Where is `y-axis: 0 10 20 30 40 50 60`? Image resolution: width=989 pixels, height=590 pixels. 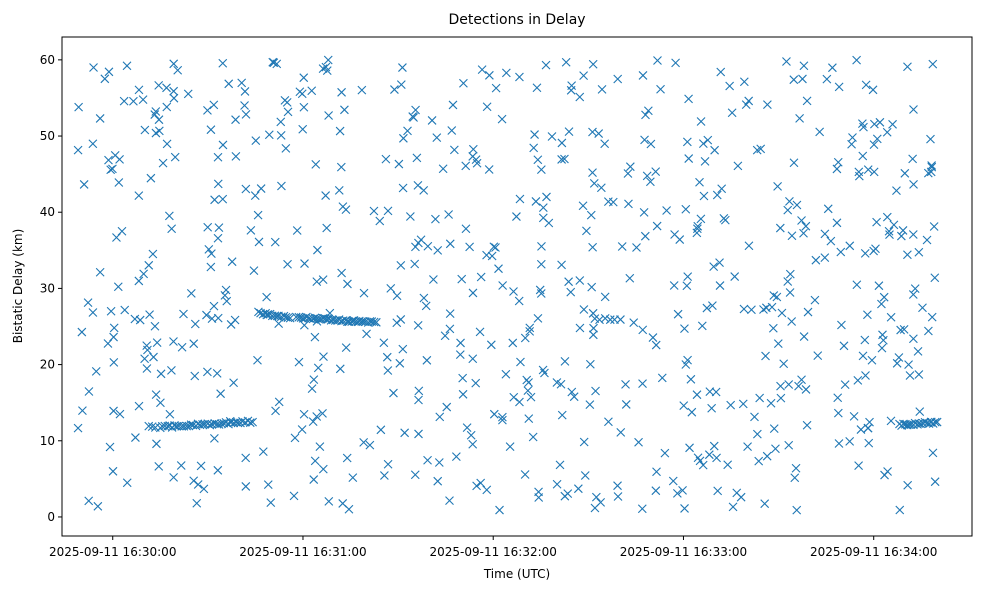 y-axis: 0 10 20 30 40 50 60 is located at coordinates (51, 288).